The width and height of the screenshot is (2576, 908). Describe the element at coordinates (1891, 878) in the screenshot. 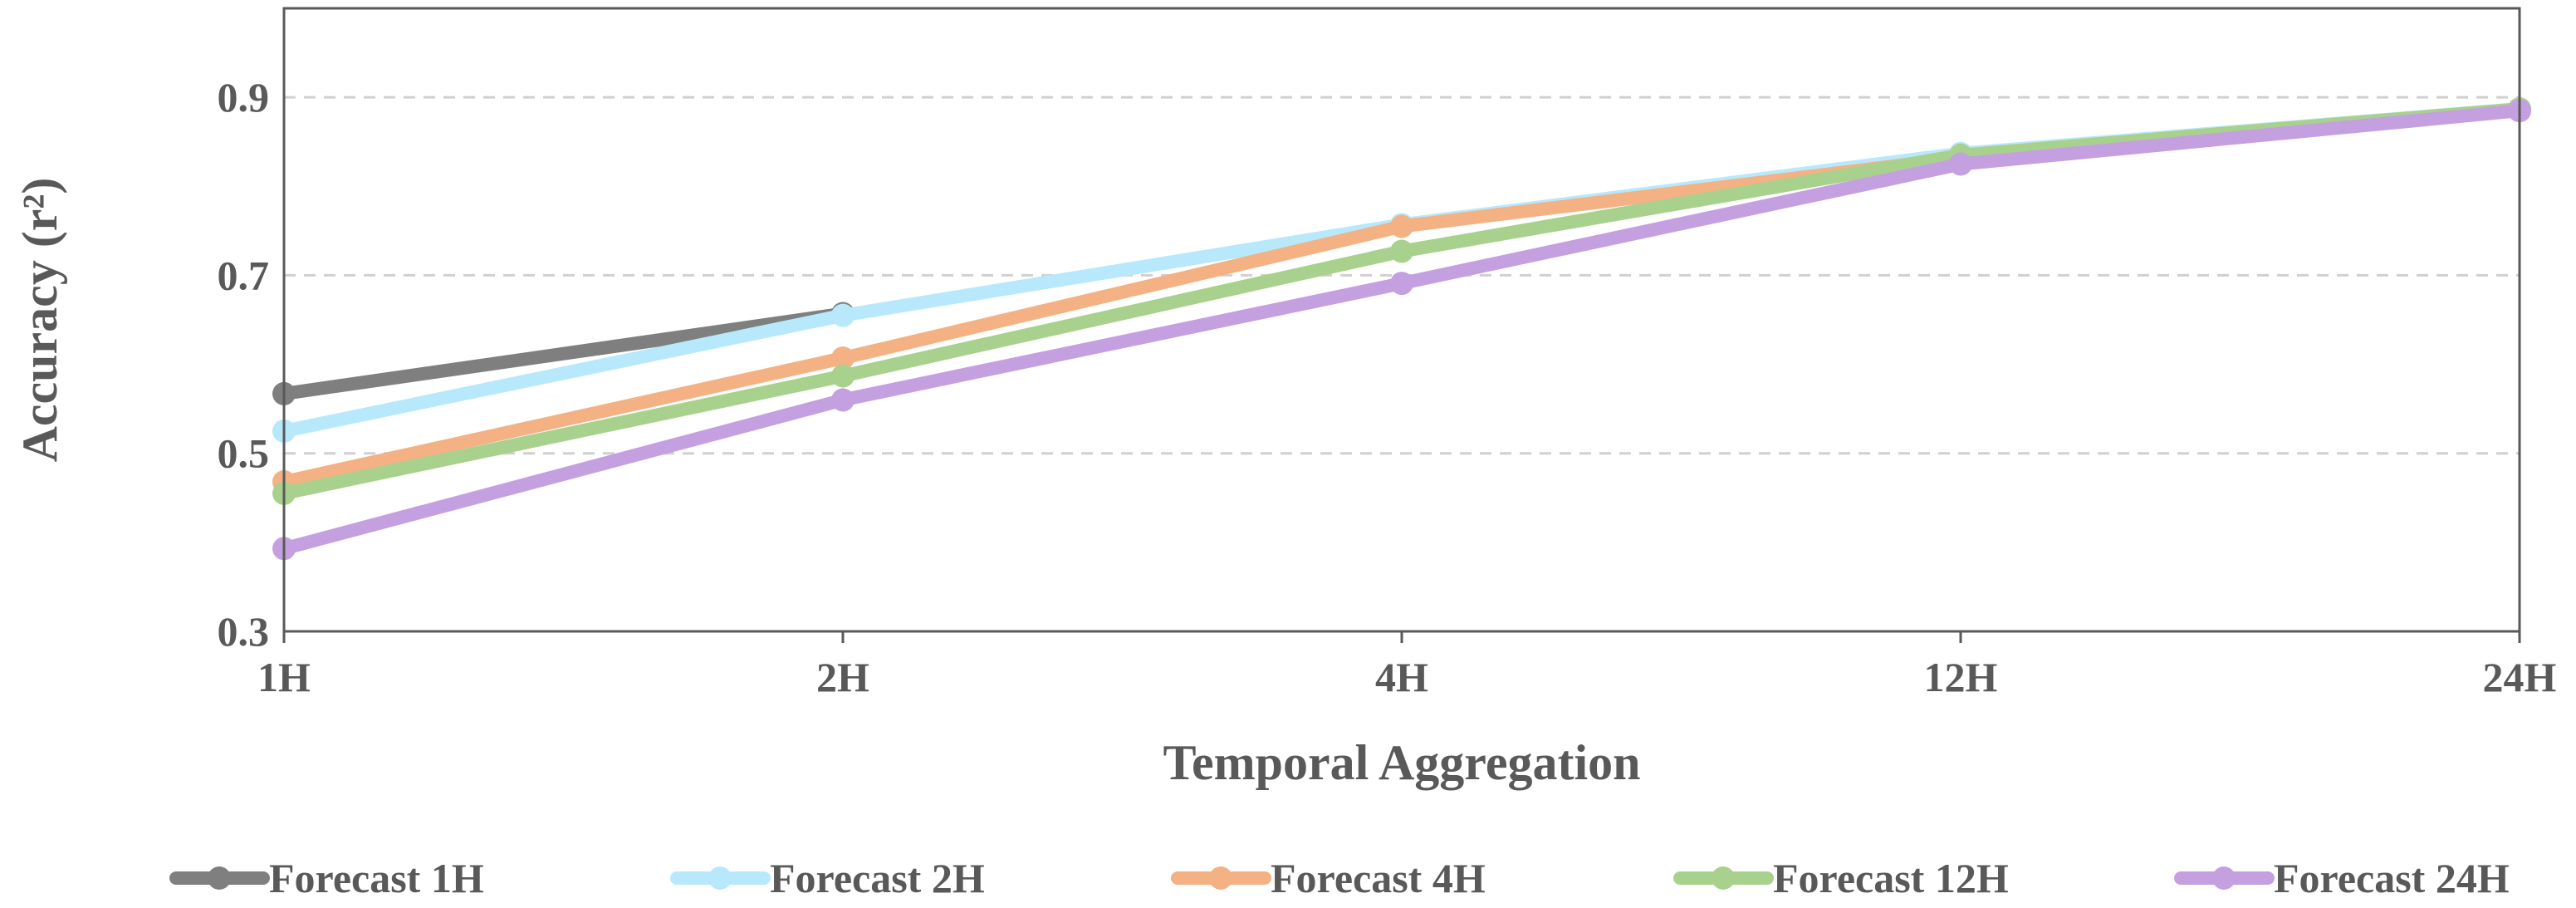

I see `legend-label: Forecast 12H` at that location.